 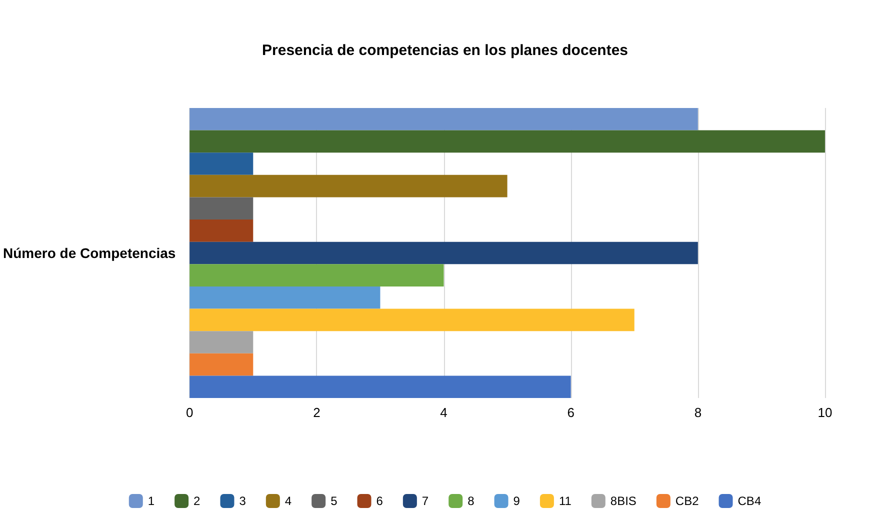 What do you see at coordinates (565, 501) in the screenshot?
I see `legend-label: 11` at bounding box center [565, 501].